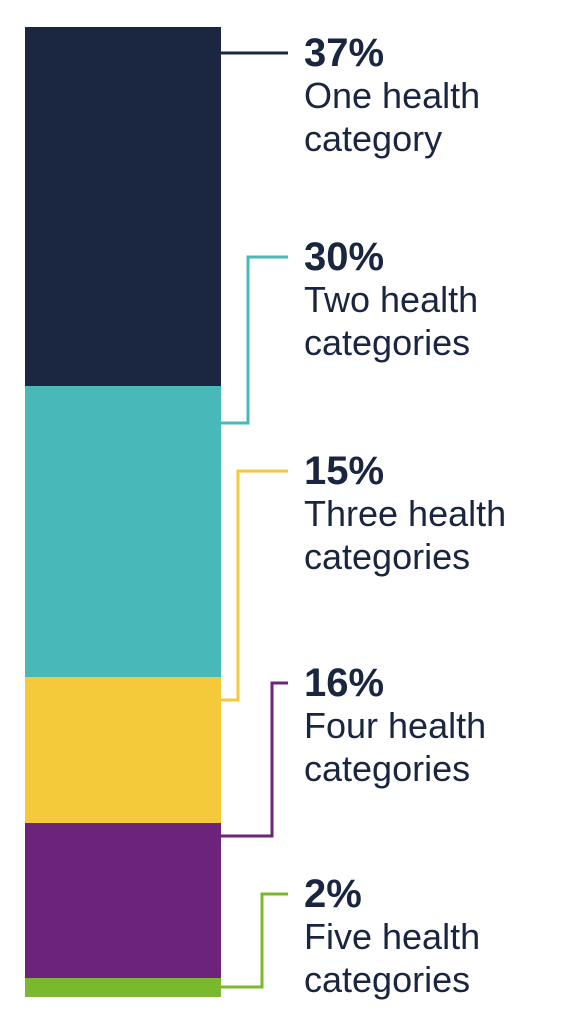 The height and width of the screenshot is (1024, 567). I want to click on category-label-3: Three health categories, so click(405, 535).